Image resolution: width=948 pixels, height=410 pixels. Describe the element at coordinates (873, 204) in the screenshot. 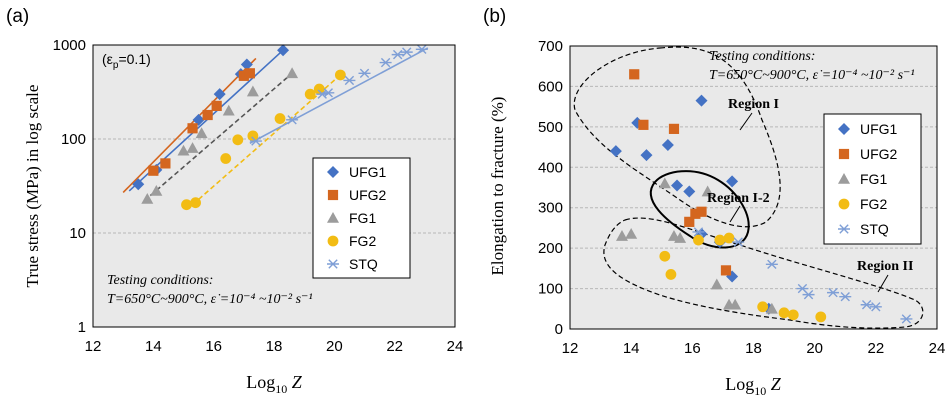

I see `legend-label-fg2: FG2` at that location.